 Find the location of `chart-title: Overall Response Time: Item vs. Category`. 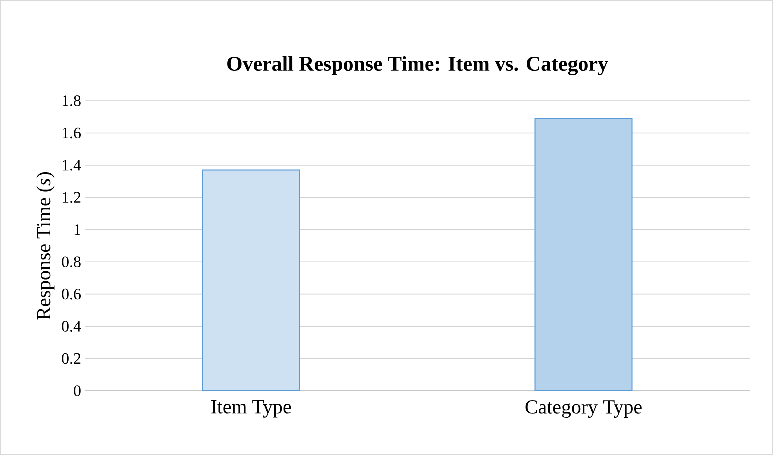

chart-title: Overall Response Time: Item vs. Category is located at coordinates (418, 66).